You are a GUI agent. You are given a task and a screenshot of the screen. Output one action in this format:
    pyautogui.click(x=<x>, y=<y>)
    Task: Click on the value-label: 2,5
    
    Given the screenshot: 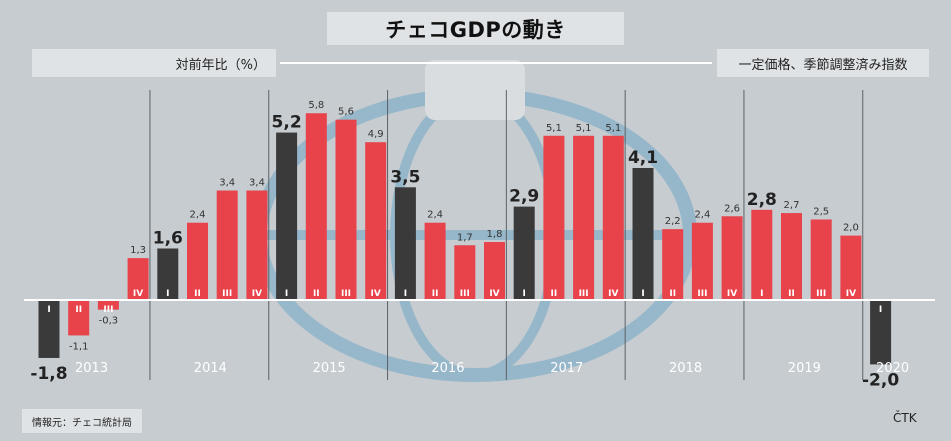 What is the action you would take?
    pyautogui.click(x=821, y=212)
    